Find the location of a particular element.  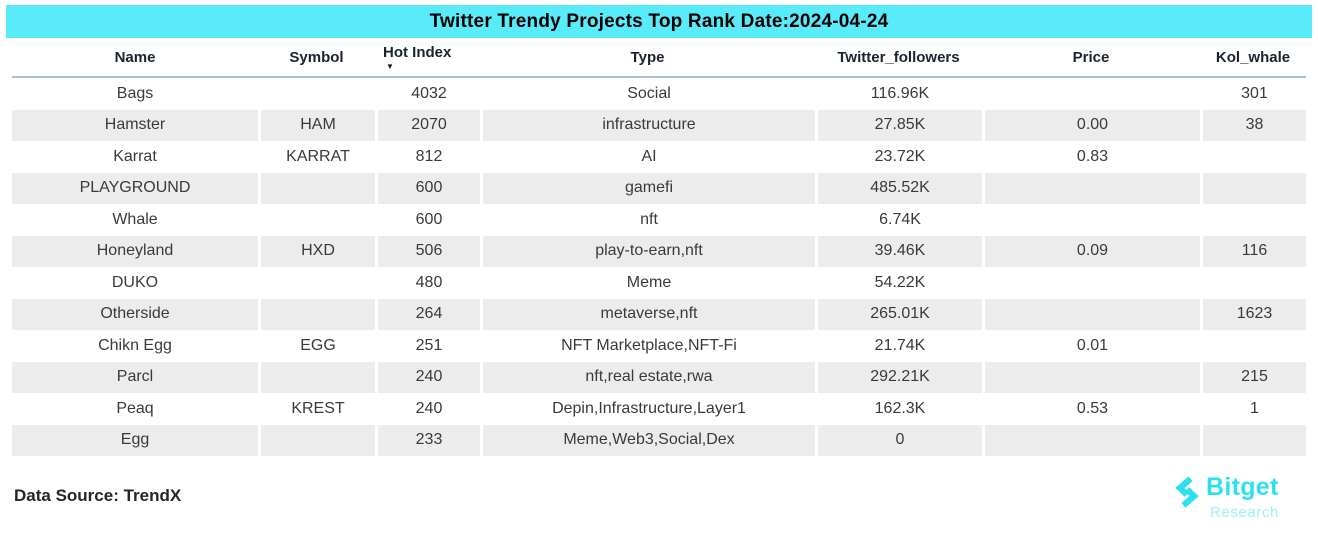

cell-symbol: HXD is located at coordinates (316, 251).